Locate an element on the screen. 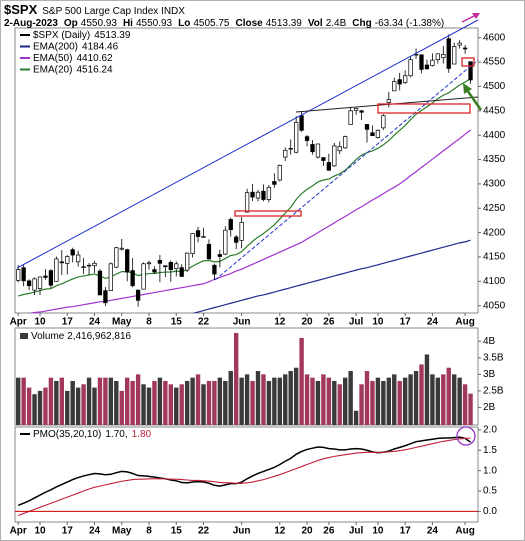 The image size is (525, 541). x-tick-label: 15 is located at coordinates (177, 531).